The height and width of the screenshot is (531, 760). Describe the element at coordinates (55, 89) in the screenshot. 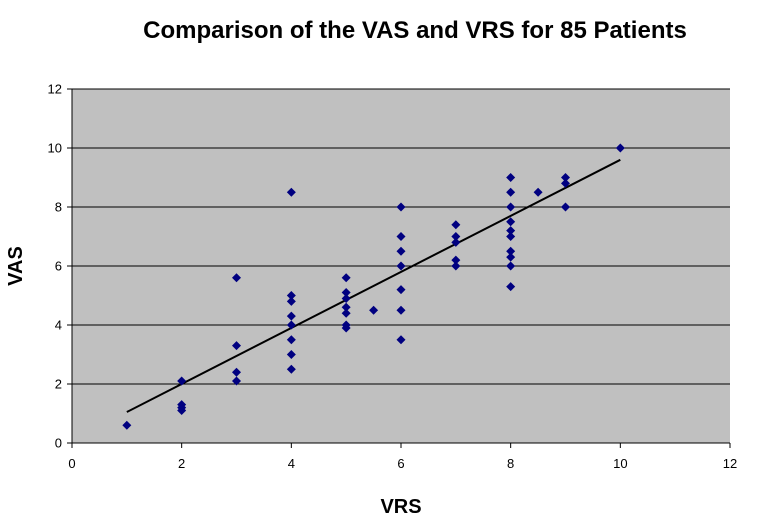

I see `y-tick-label: 12` at that location.